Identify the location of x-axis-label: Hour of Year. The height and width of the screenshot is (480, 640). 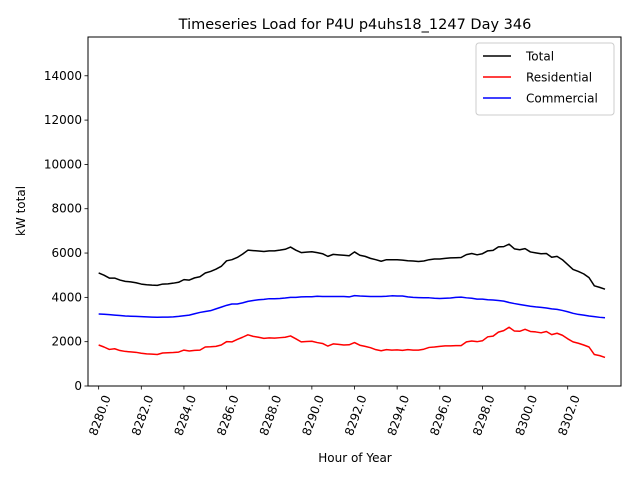
(355, 458).